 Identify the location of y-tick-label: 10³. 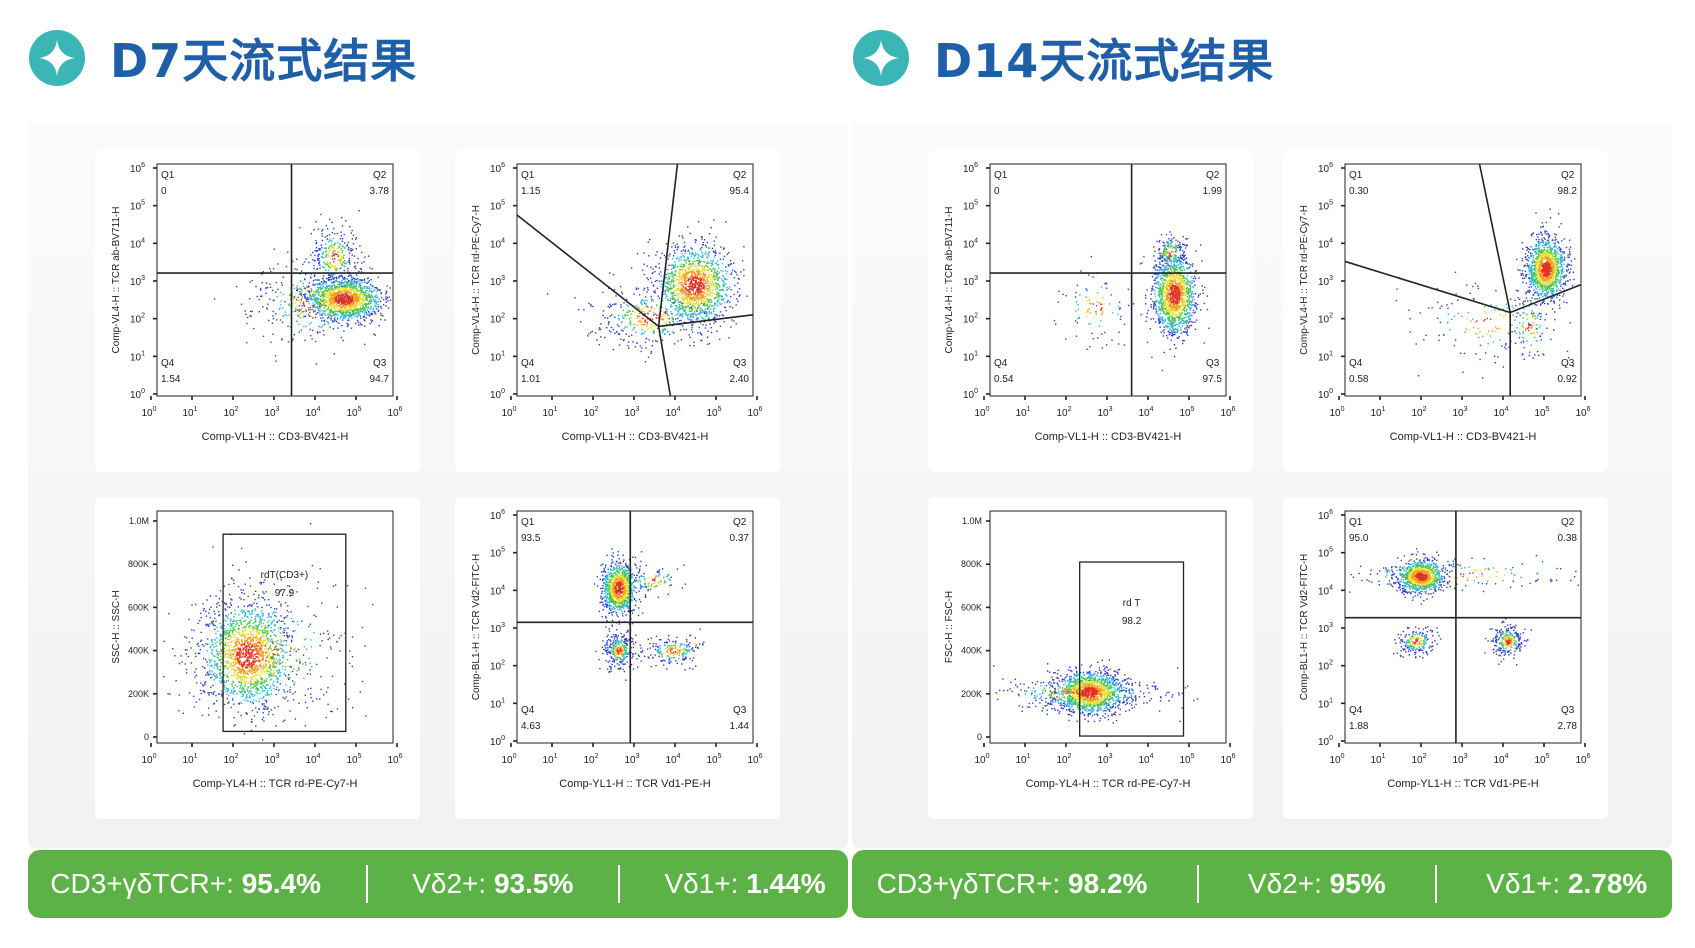
(497, 281).